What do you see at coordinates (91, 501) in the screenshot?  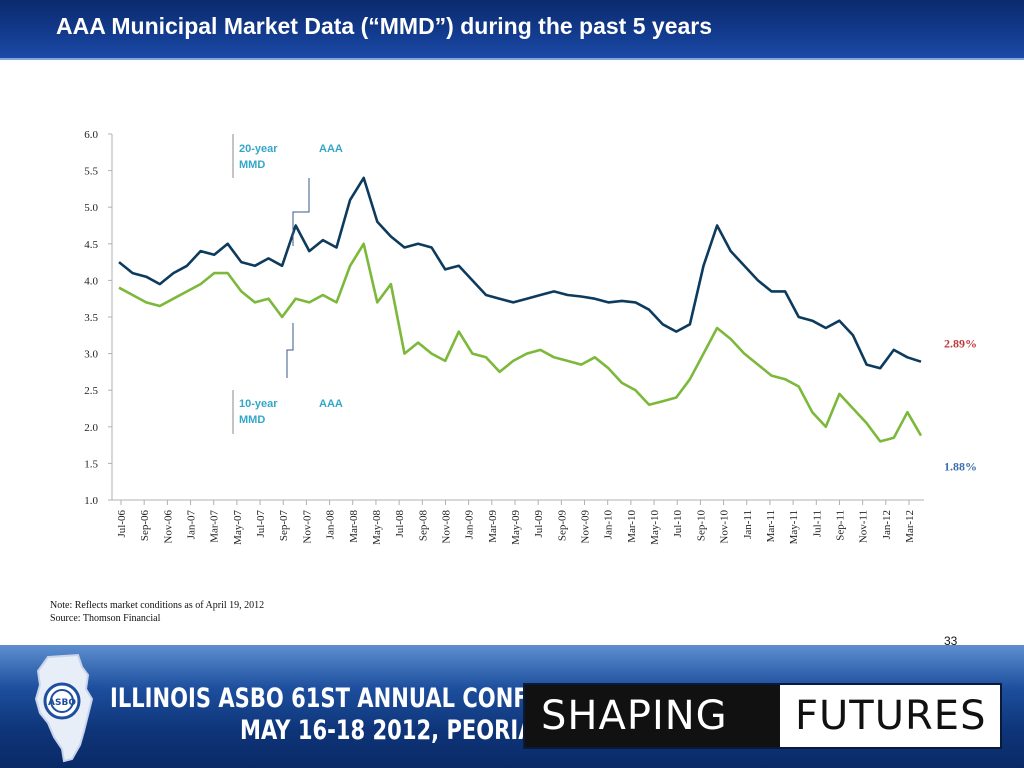 I see `y-tick-label: 1.0` at bounding box center [91, 501].